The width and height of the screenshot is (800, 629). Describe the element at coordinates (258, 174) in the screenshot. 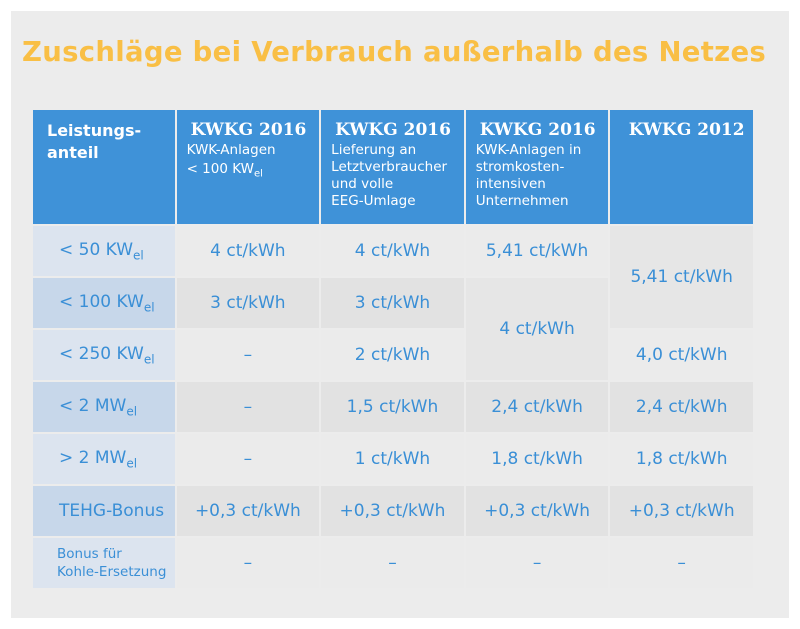

I see `header-col1-line2-sub: el` at that location.